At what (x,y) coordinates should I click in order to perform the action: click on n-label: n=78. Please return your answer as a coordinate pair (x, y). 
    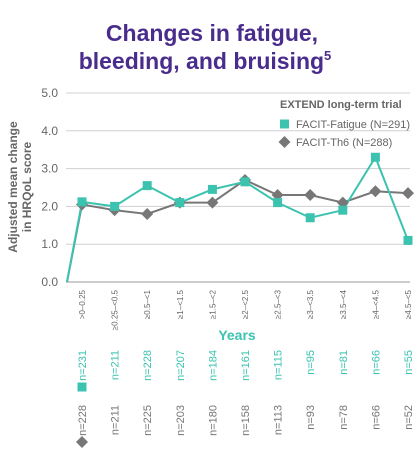
    Looking at the image, I should click on (344, 417).